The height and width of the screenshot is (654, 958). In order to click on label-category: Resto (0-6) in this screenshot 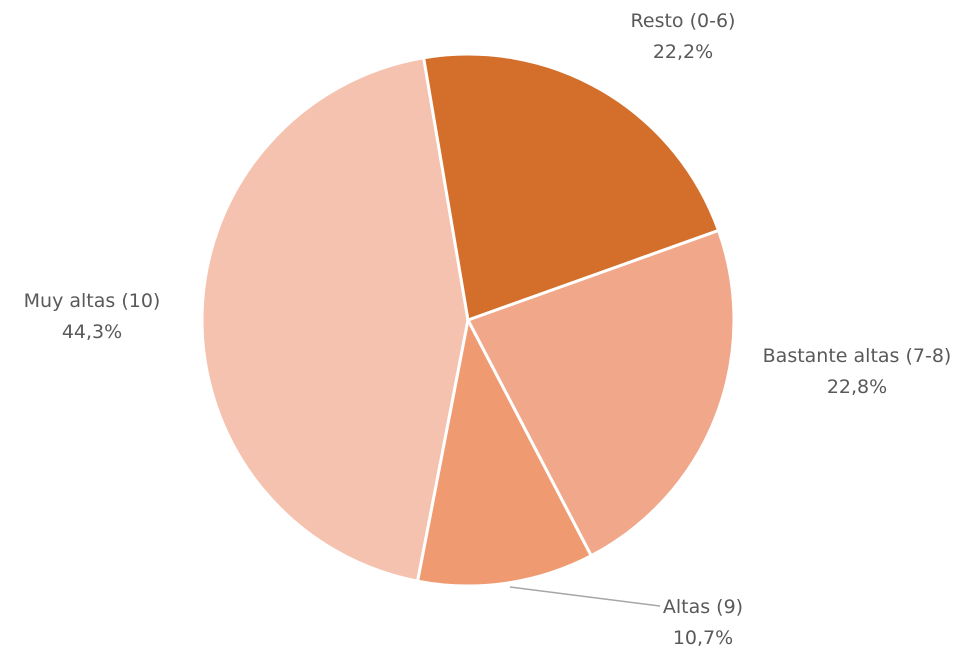, I will do `click(683, 21)`.